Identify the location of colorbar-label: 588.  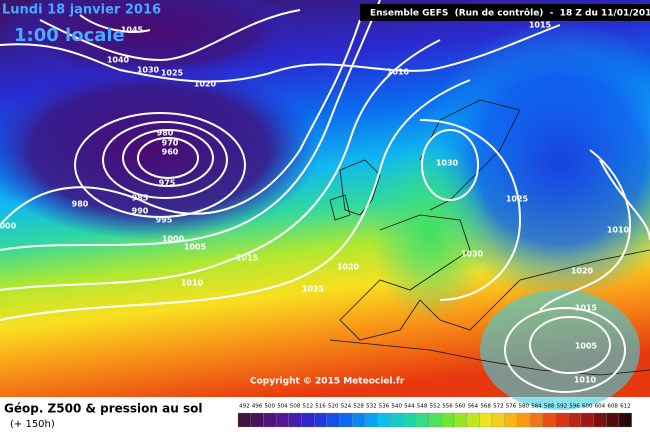
(549, 407).